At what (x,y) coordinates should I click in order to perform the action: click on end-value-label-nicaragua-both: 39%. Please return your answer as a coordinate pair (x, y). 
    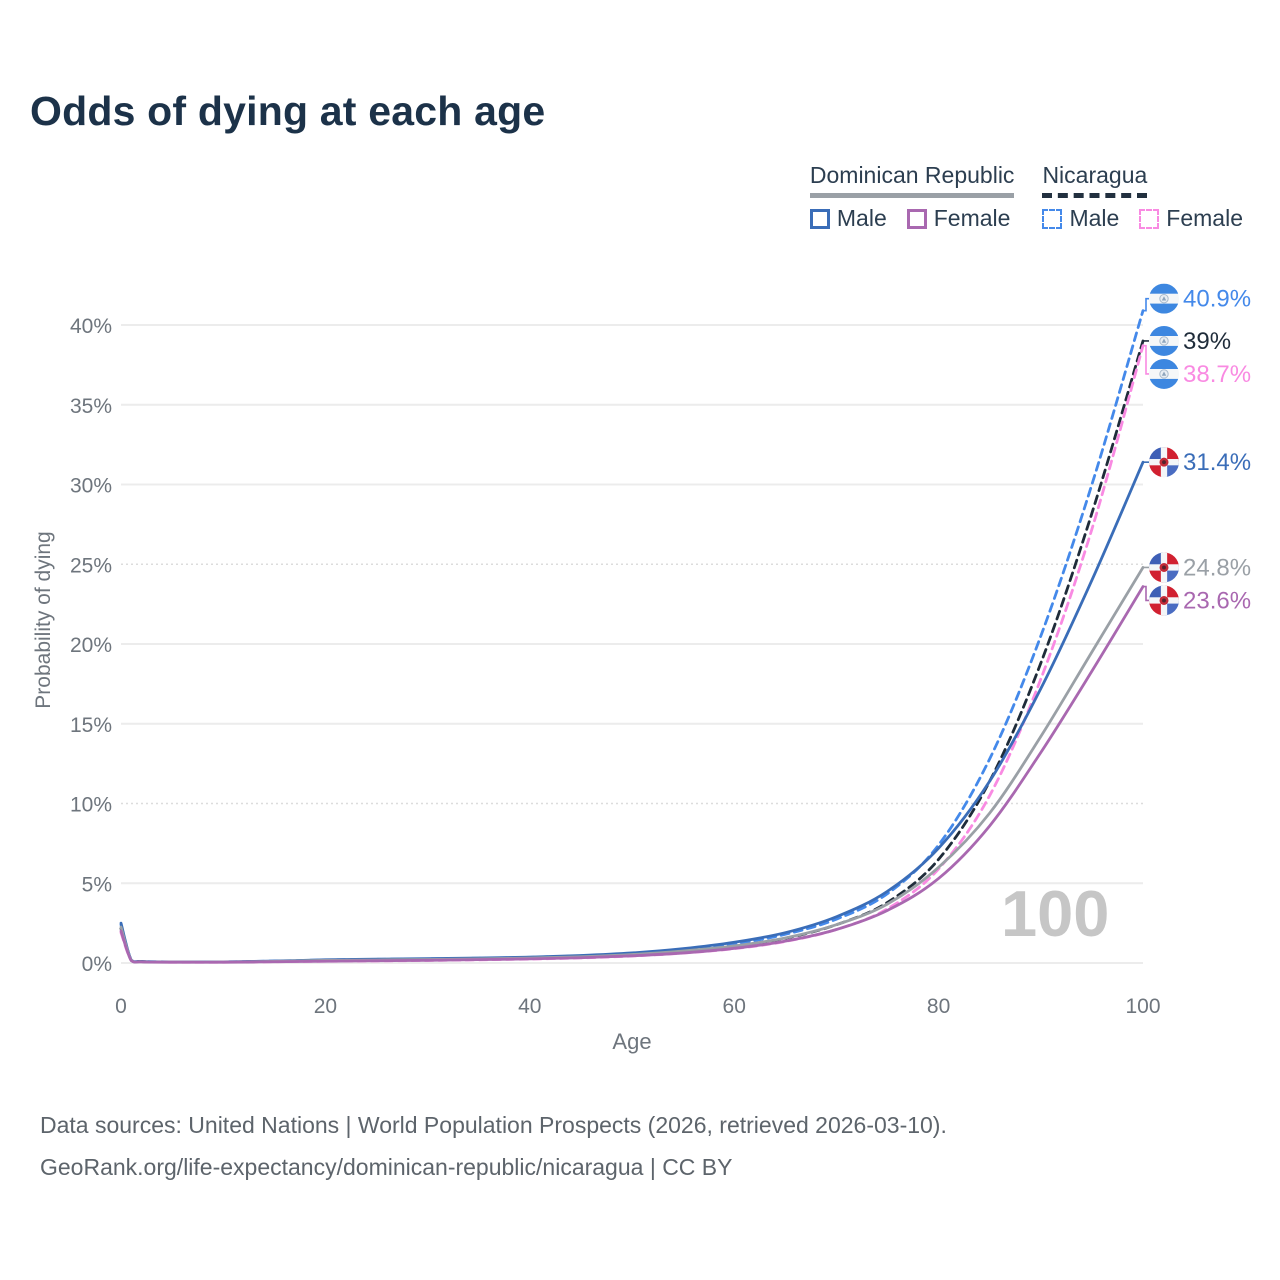
    Looking at the image, I should click on (1207, 341).